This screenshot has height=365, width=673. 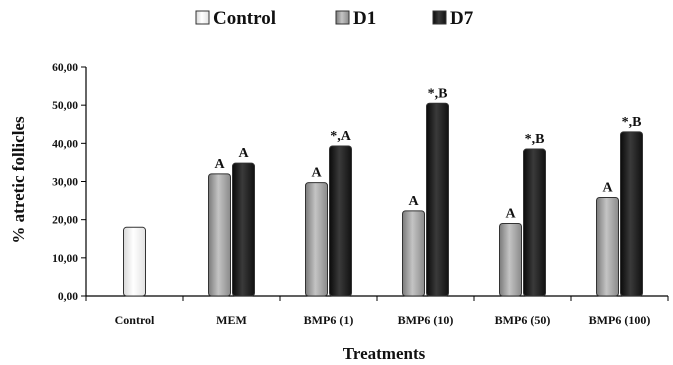 I want to click on x-axis-title: Treatments, so click(x=384, y=353).